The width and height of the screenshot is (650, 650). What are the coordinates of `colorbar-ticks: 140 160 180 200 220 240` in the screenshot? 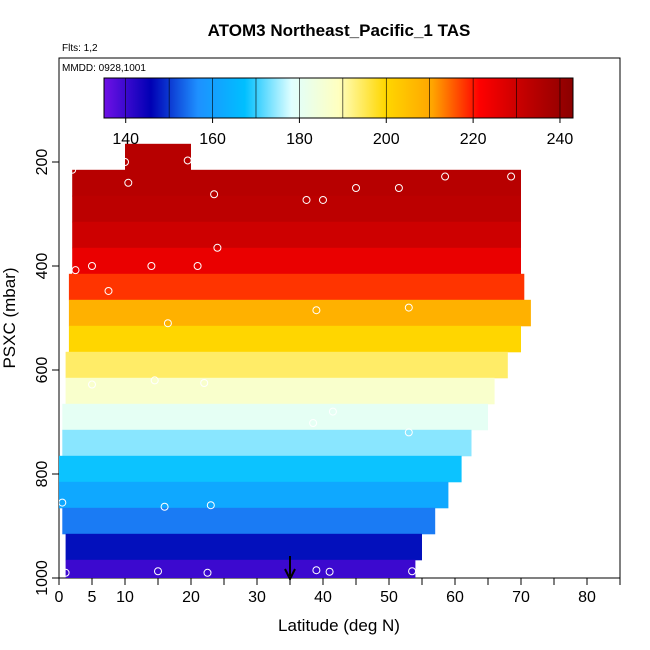 It's located at (342, 133).